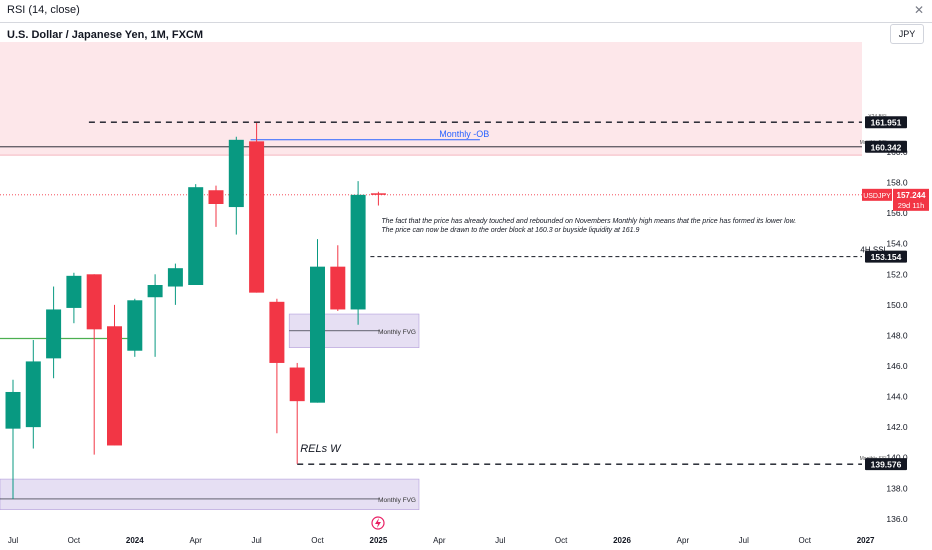 The image size is (932, 550). I want to click on last-symbol-text: USDJPY, so click(877, 196).